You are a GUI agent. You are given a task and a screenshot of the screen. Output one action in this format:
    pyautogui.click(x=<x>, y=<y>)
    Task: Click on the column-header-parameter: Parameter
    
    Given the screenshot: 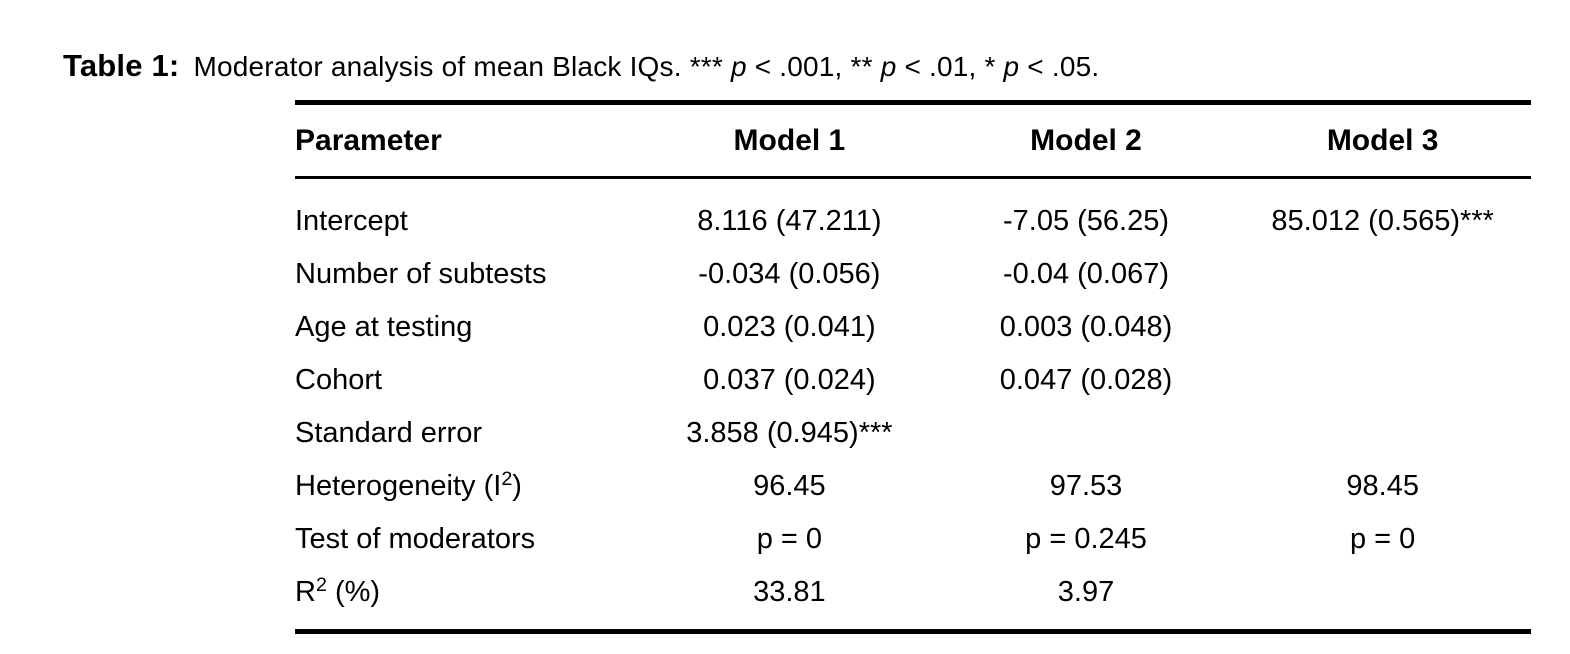 What is the action you would take?
    pyautogui.click(x=468, y=140)
    